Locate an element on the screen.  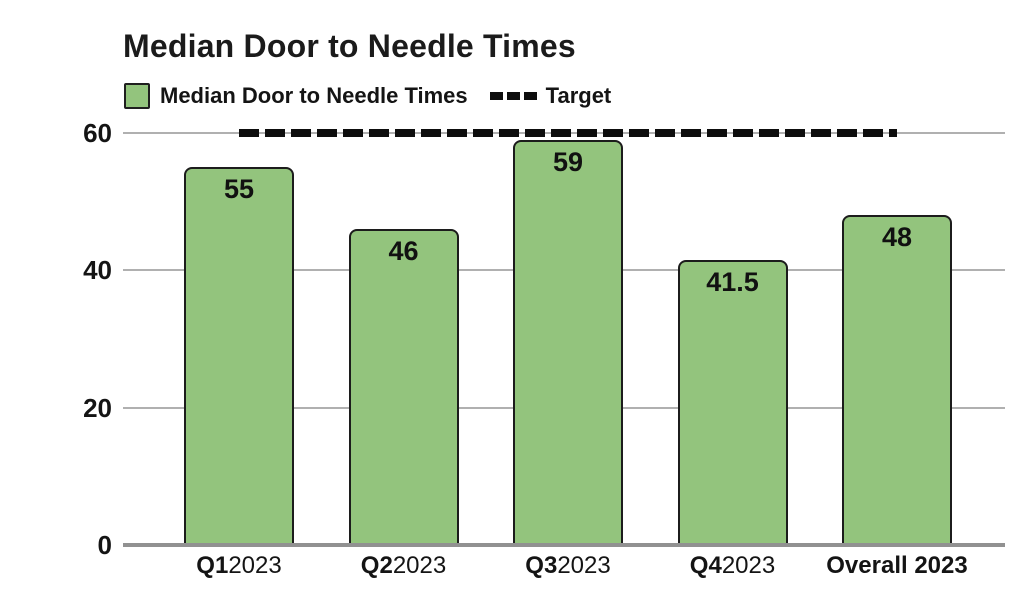
x-tick-label: Q22023 is located at coordinates (404, 566).